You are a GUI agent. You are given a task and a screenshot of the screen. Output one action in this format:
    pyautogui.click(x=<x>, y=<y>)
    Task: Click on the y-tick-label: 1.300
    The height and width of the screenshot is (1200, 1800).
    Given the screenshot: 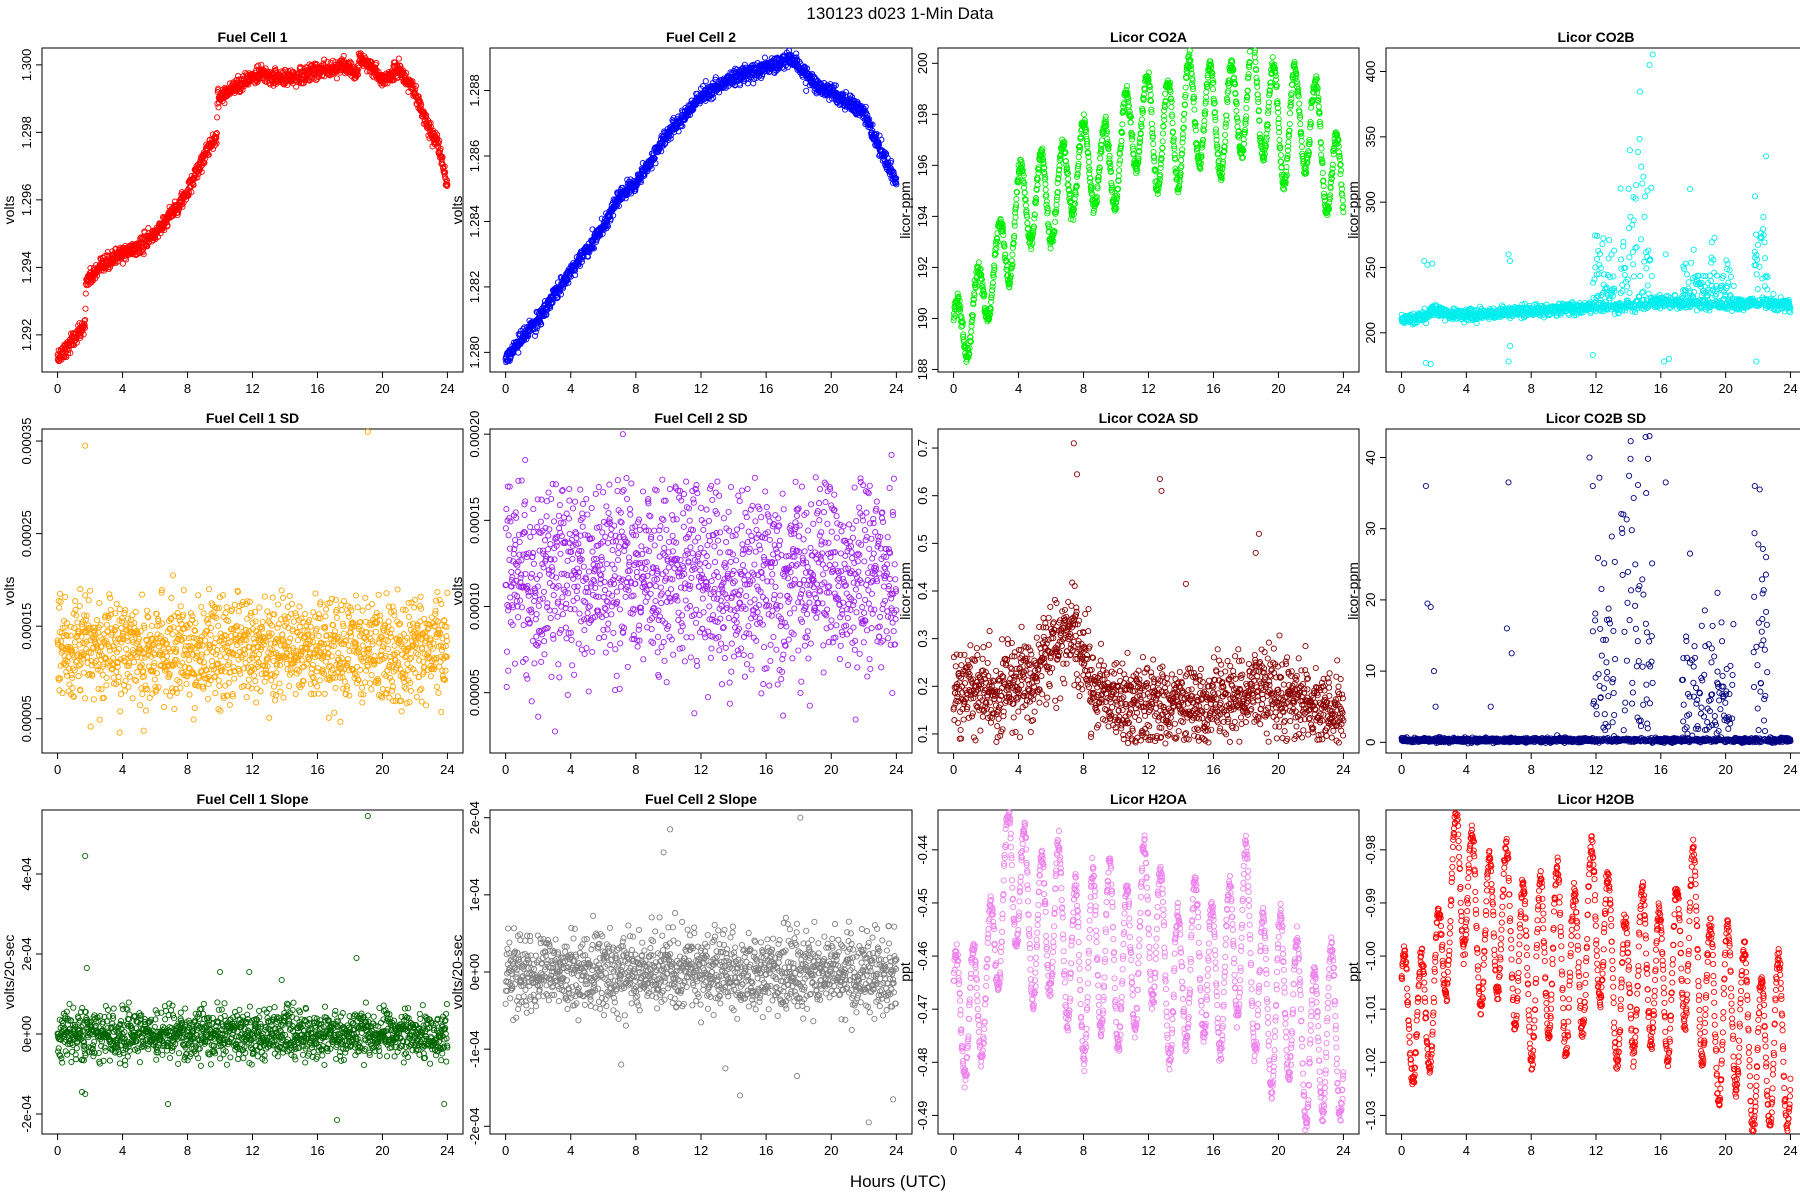 What is the action you would take?
    pyautogui.click(x=26, y=65)
    